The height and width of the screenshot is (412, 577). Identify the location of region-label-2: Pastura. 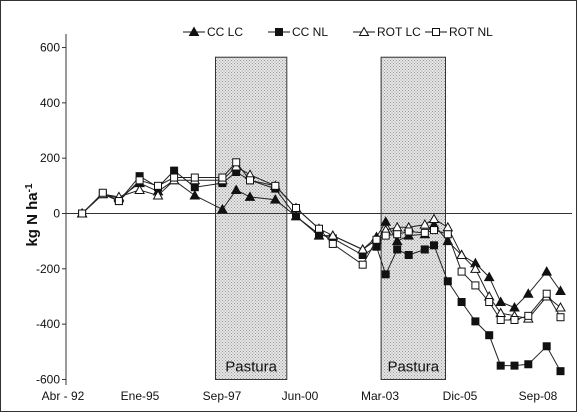
(413, 366).